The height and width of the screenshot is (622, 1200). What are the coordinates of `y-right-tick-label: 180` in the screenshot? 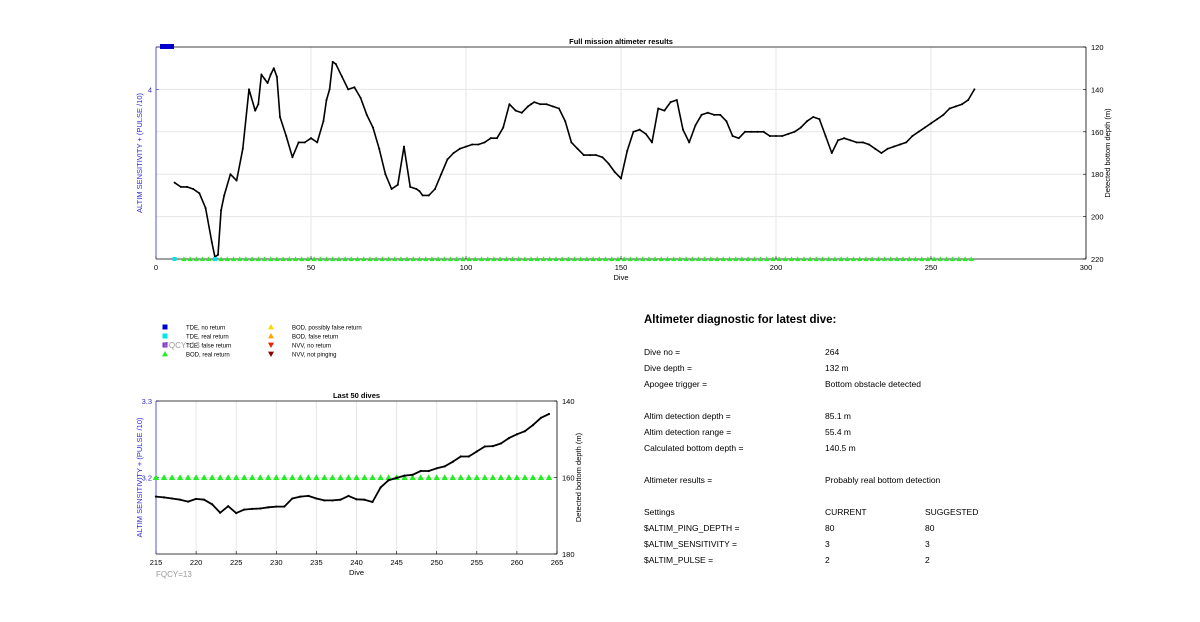 It's located at (1097, 174).